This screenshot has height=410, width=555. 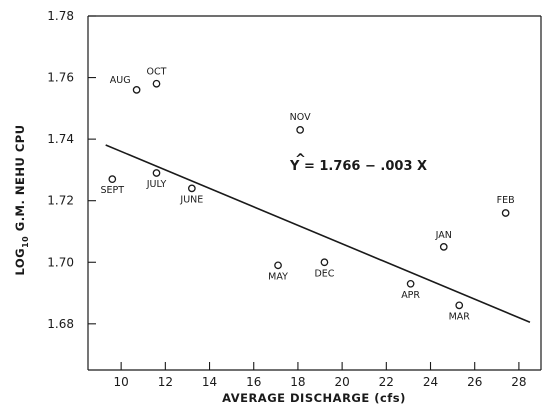 I want to click on y-ticks: 1.68 1.70 1.72 1.74 1.76 1.78, so click(x=71, y=170).